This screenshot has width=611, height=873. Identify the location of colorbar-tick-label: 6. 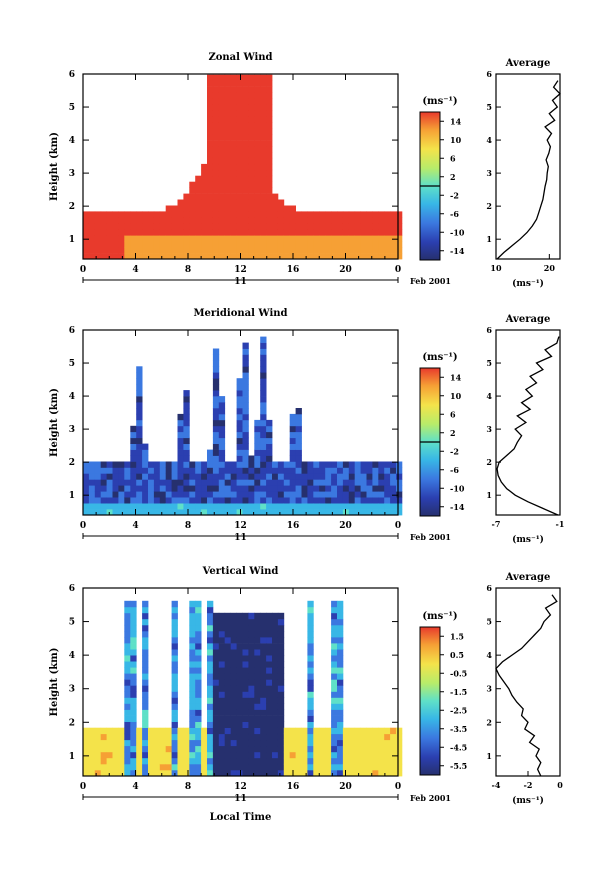
(453, 414).